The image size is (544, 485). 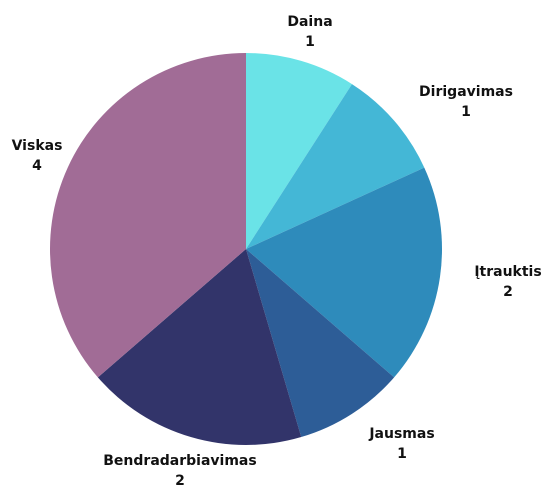 What do you see at coordinates (309, 22) in the screenshot?
I see `slice-label-name: Daina` at bounding box center [309, 22].